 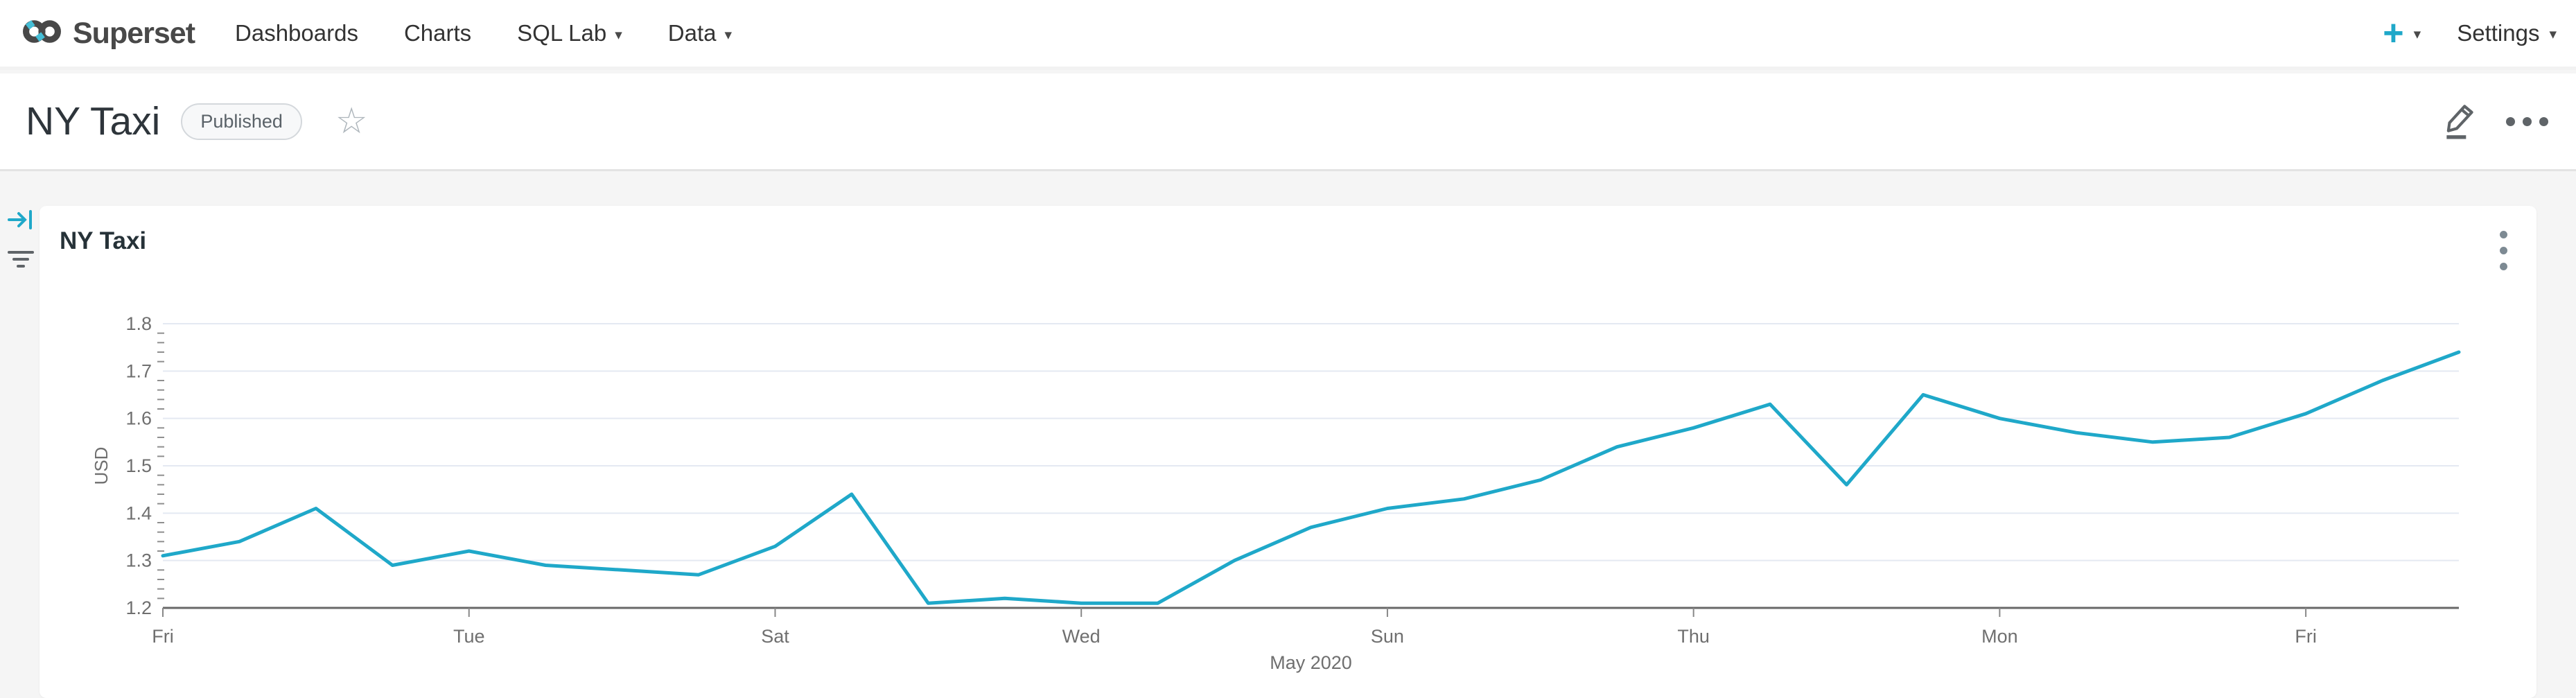 I want to click on dashboard-title: NY Taxi, so click(x=93, y=121).